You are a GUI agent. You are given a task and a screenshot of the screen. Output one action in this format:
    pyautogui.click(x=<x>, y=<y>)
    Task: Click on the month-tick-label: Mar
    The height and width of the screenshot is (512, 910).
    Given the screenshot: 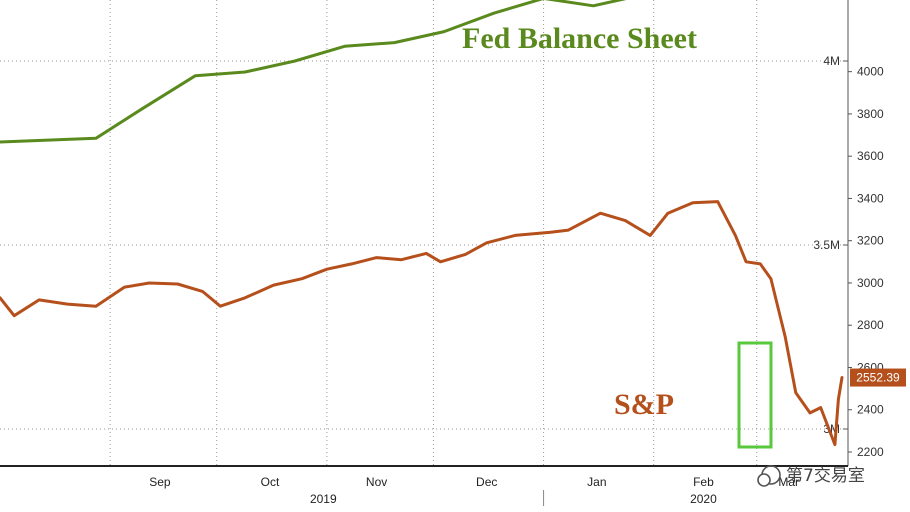 What is the action you would take?
    pyautogui.click(x=788, y=482)
    